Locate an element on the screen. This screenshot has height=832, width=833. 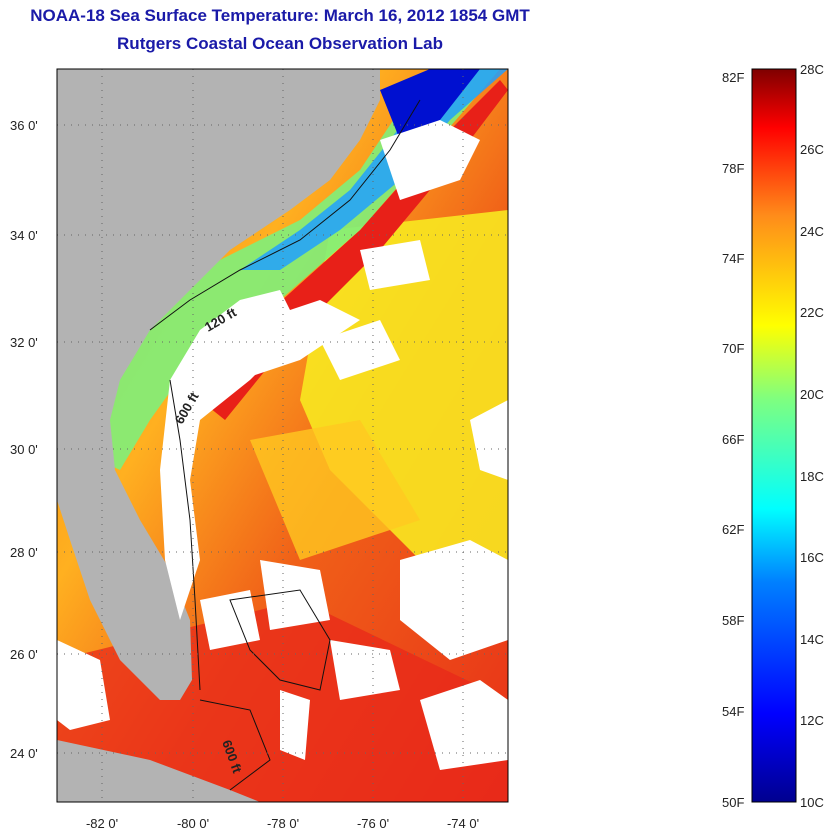
lat-tick-label: 26 0' is located at coordinates (24, 654).